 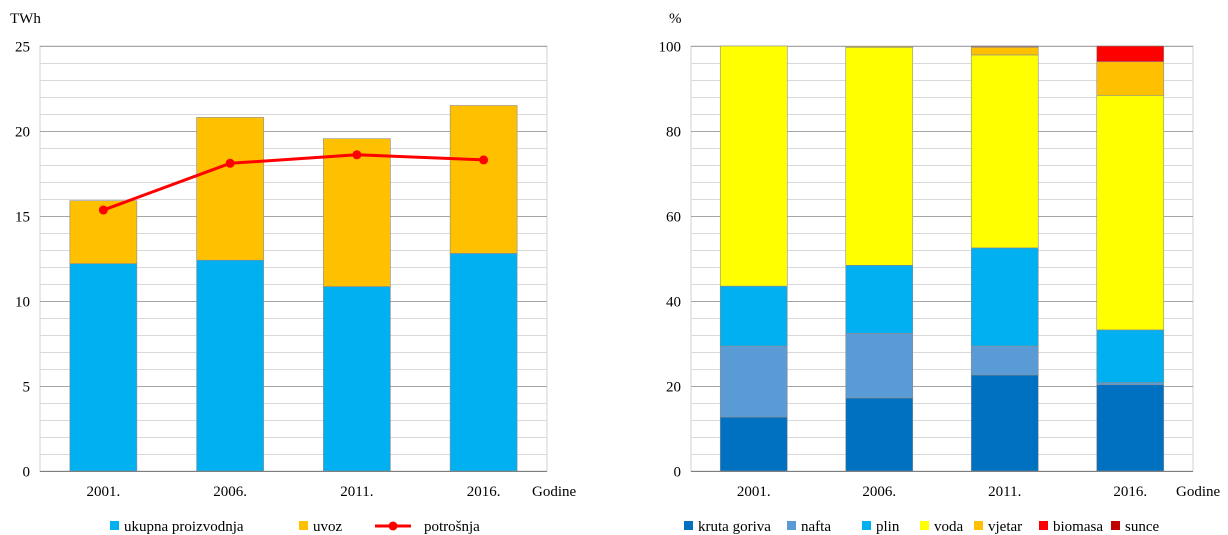 I want to click on y-tick-label: 100, so click(x=670, y=48).